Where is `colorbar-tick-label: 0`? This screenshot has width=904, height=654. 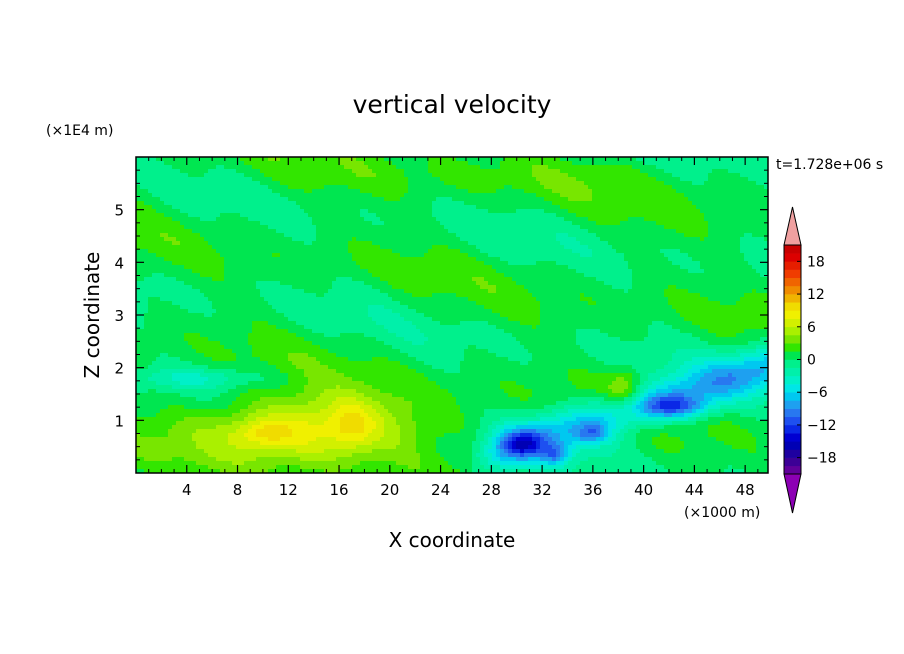 colorbar-tick-label: 0 is located at coordinates (811, 361).